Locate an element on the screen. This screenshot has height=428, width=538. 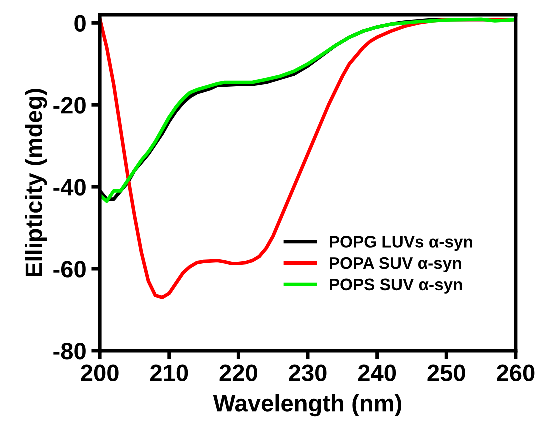
x-tick-label: 200 is located at coordinates (100, 373).